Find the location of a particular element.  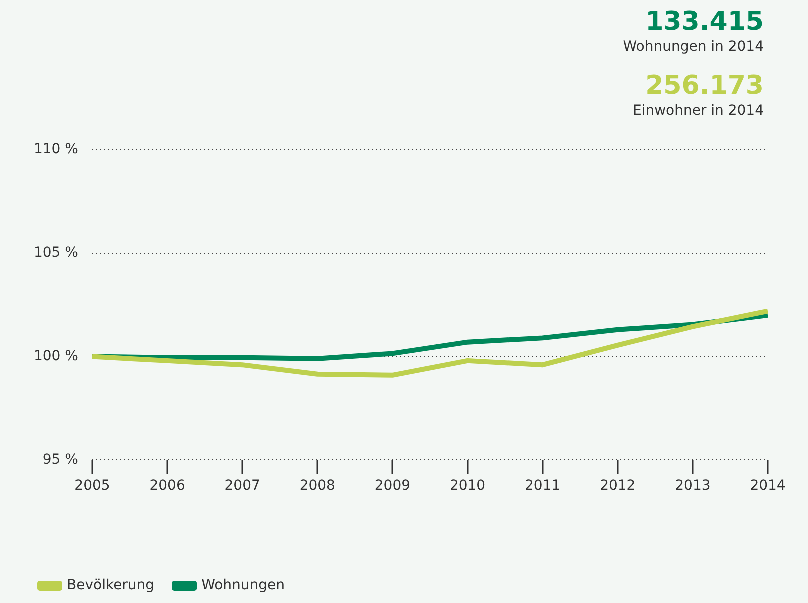

x-tick-label: 2007 is located at coordinates (242, 486).